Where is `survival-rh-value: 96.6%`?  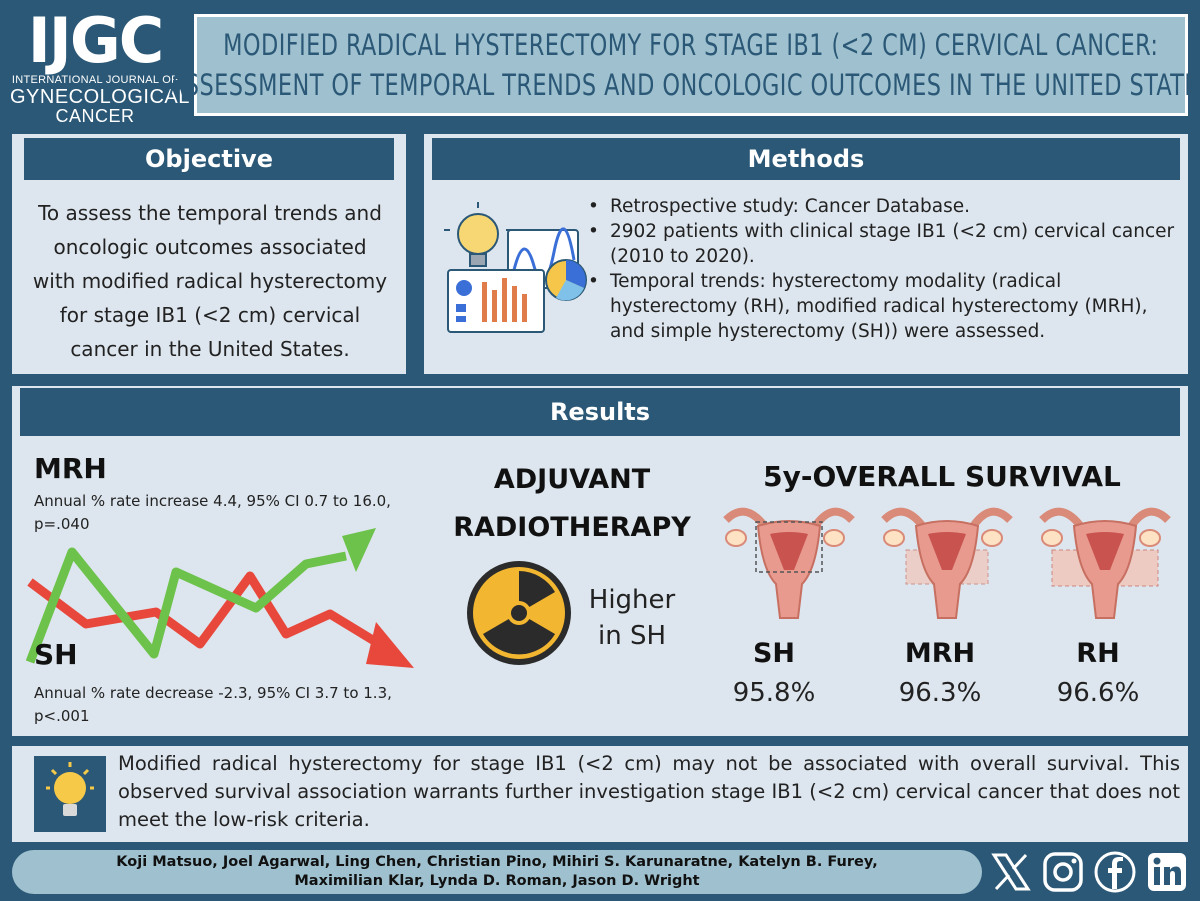
survival-rh-value: 96.6% is located at coordinates (1098, 693).